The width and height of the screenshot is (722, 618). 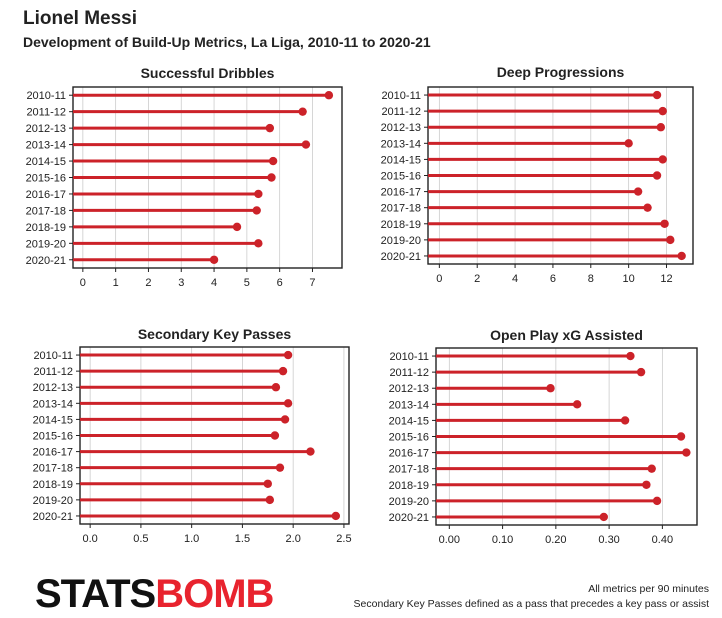 What do you see at coordinates (449, 540) in the screenshot?
I see `x-tick-label: 0.00` at bounding box center [449, 540].